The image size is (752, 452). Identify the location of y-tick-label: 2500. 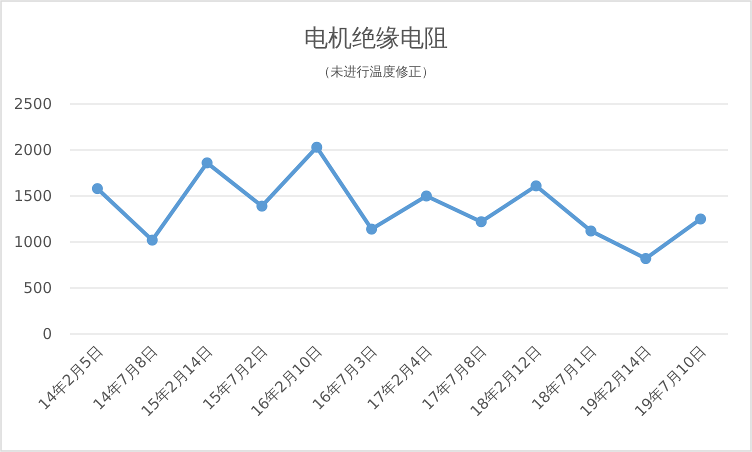
(33, 104).